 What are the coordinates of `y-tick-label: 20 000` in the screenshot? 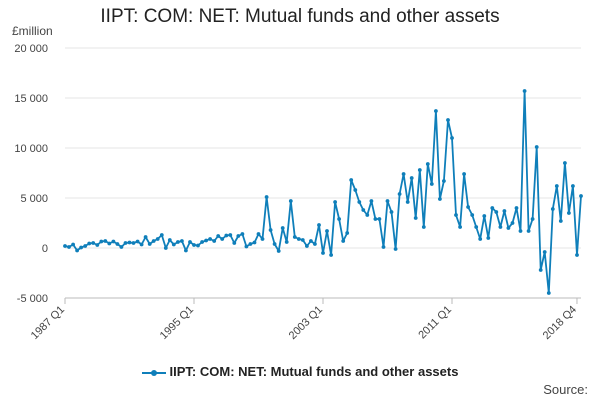 It's located at (31, 49).